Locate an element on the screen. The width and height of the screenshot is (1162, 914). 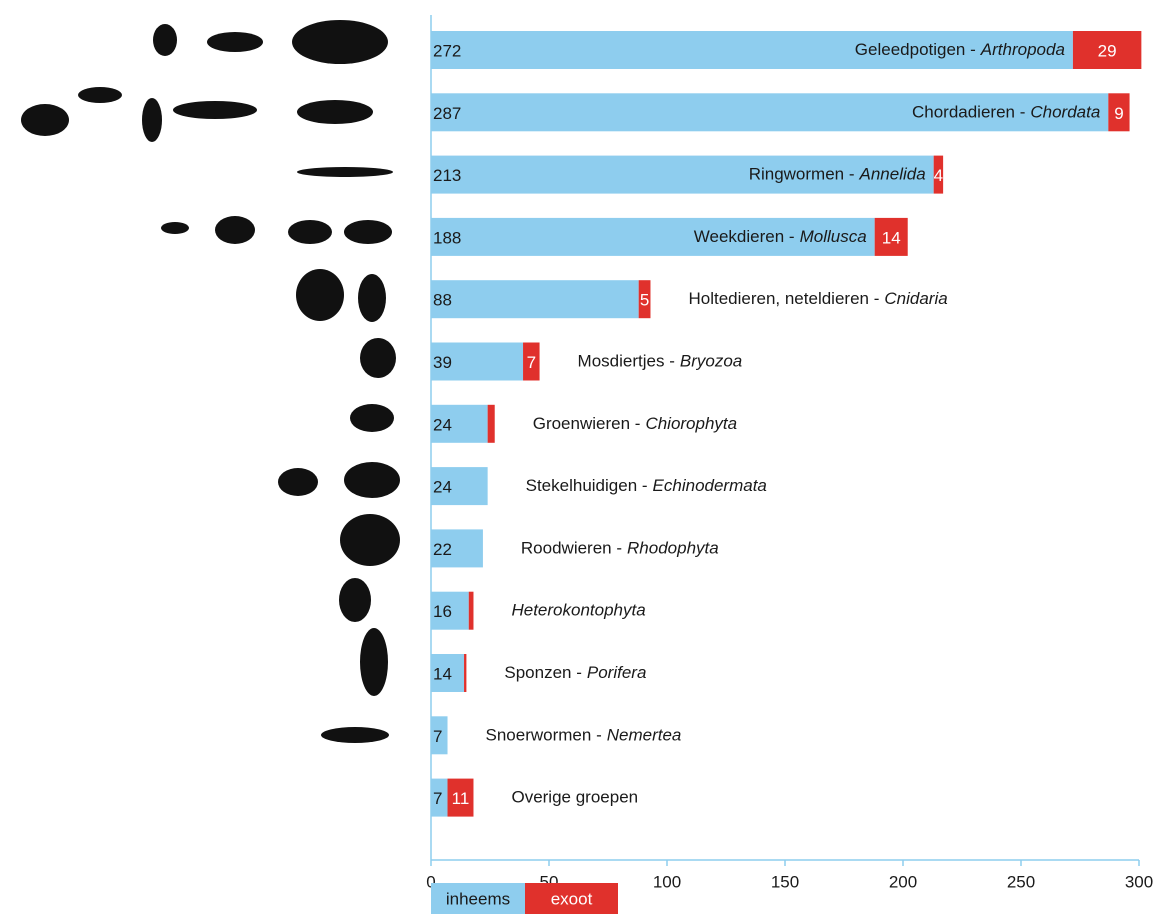
value-label: 29 is located at coordinates (1107, 50).